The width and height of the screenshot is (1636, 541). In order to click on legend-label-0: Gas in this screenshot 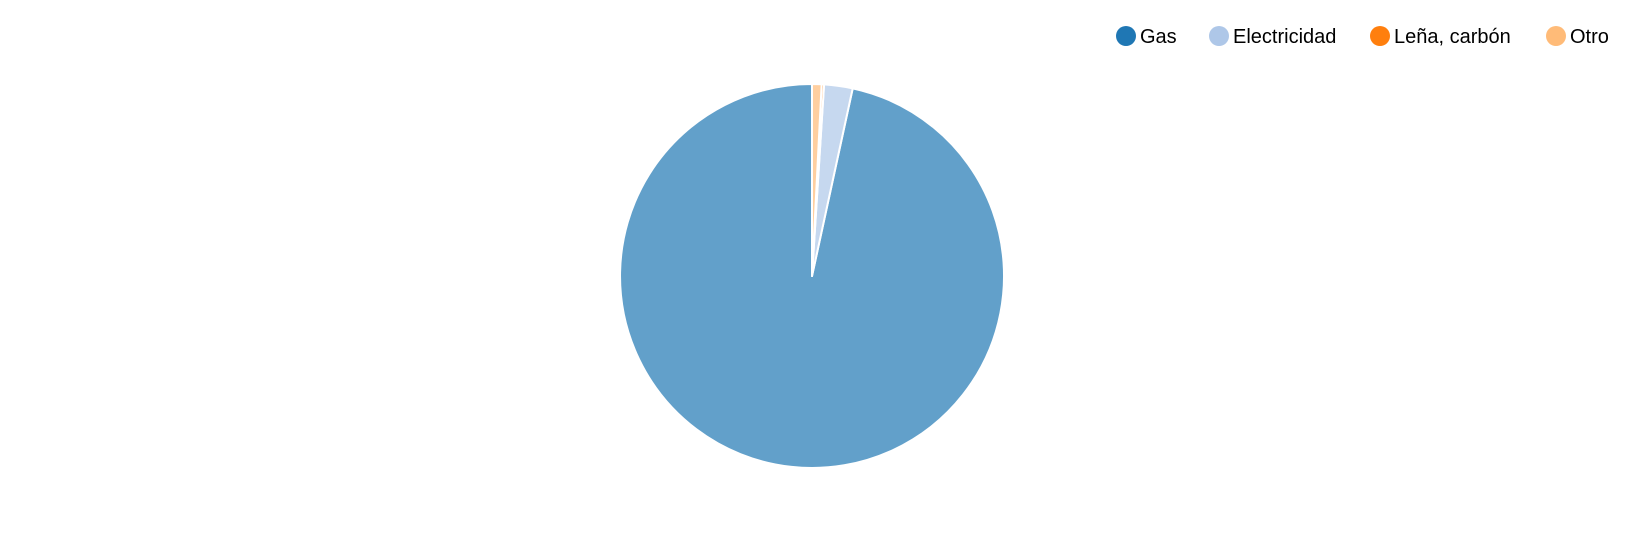, I will do `click(1158, 37)`.